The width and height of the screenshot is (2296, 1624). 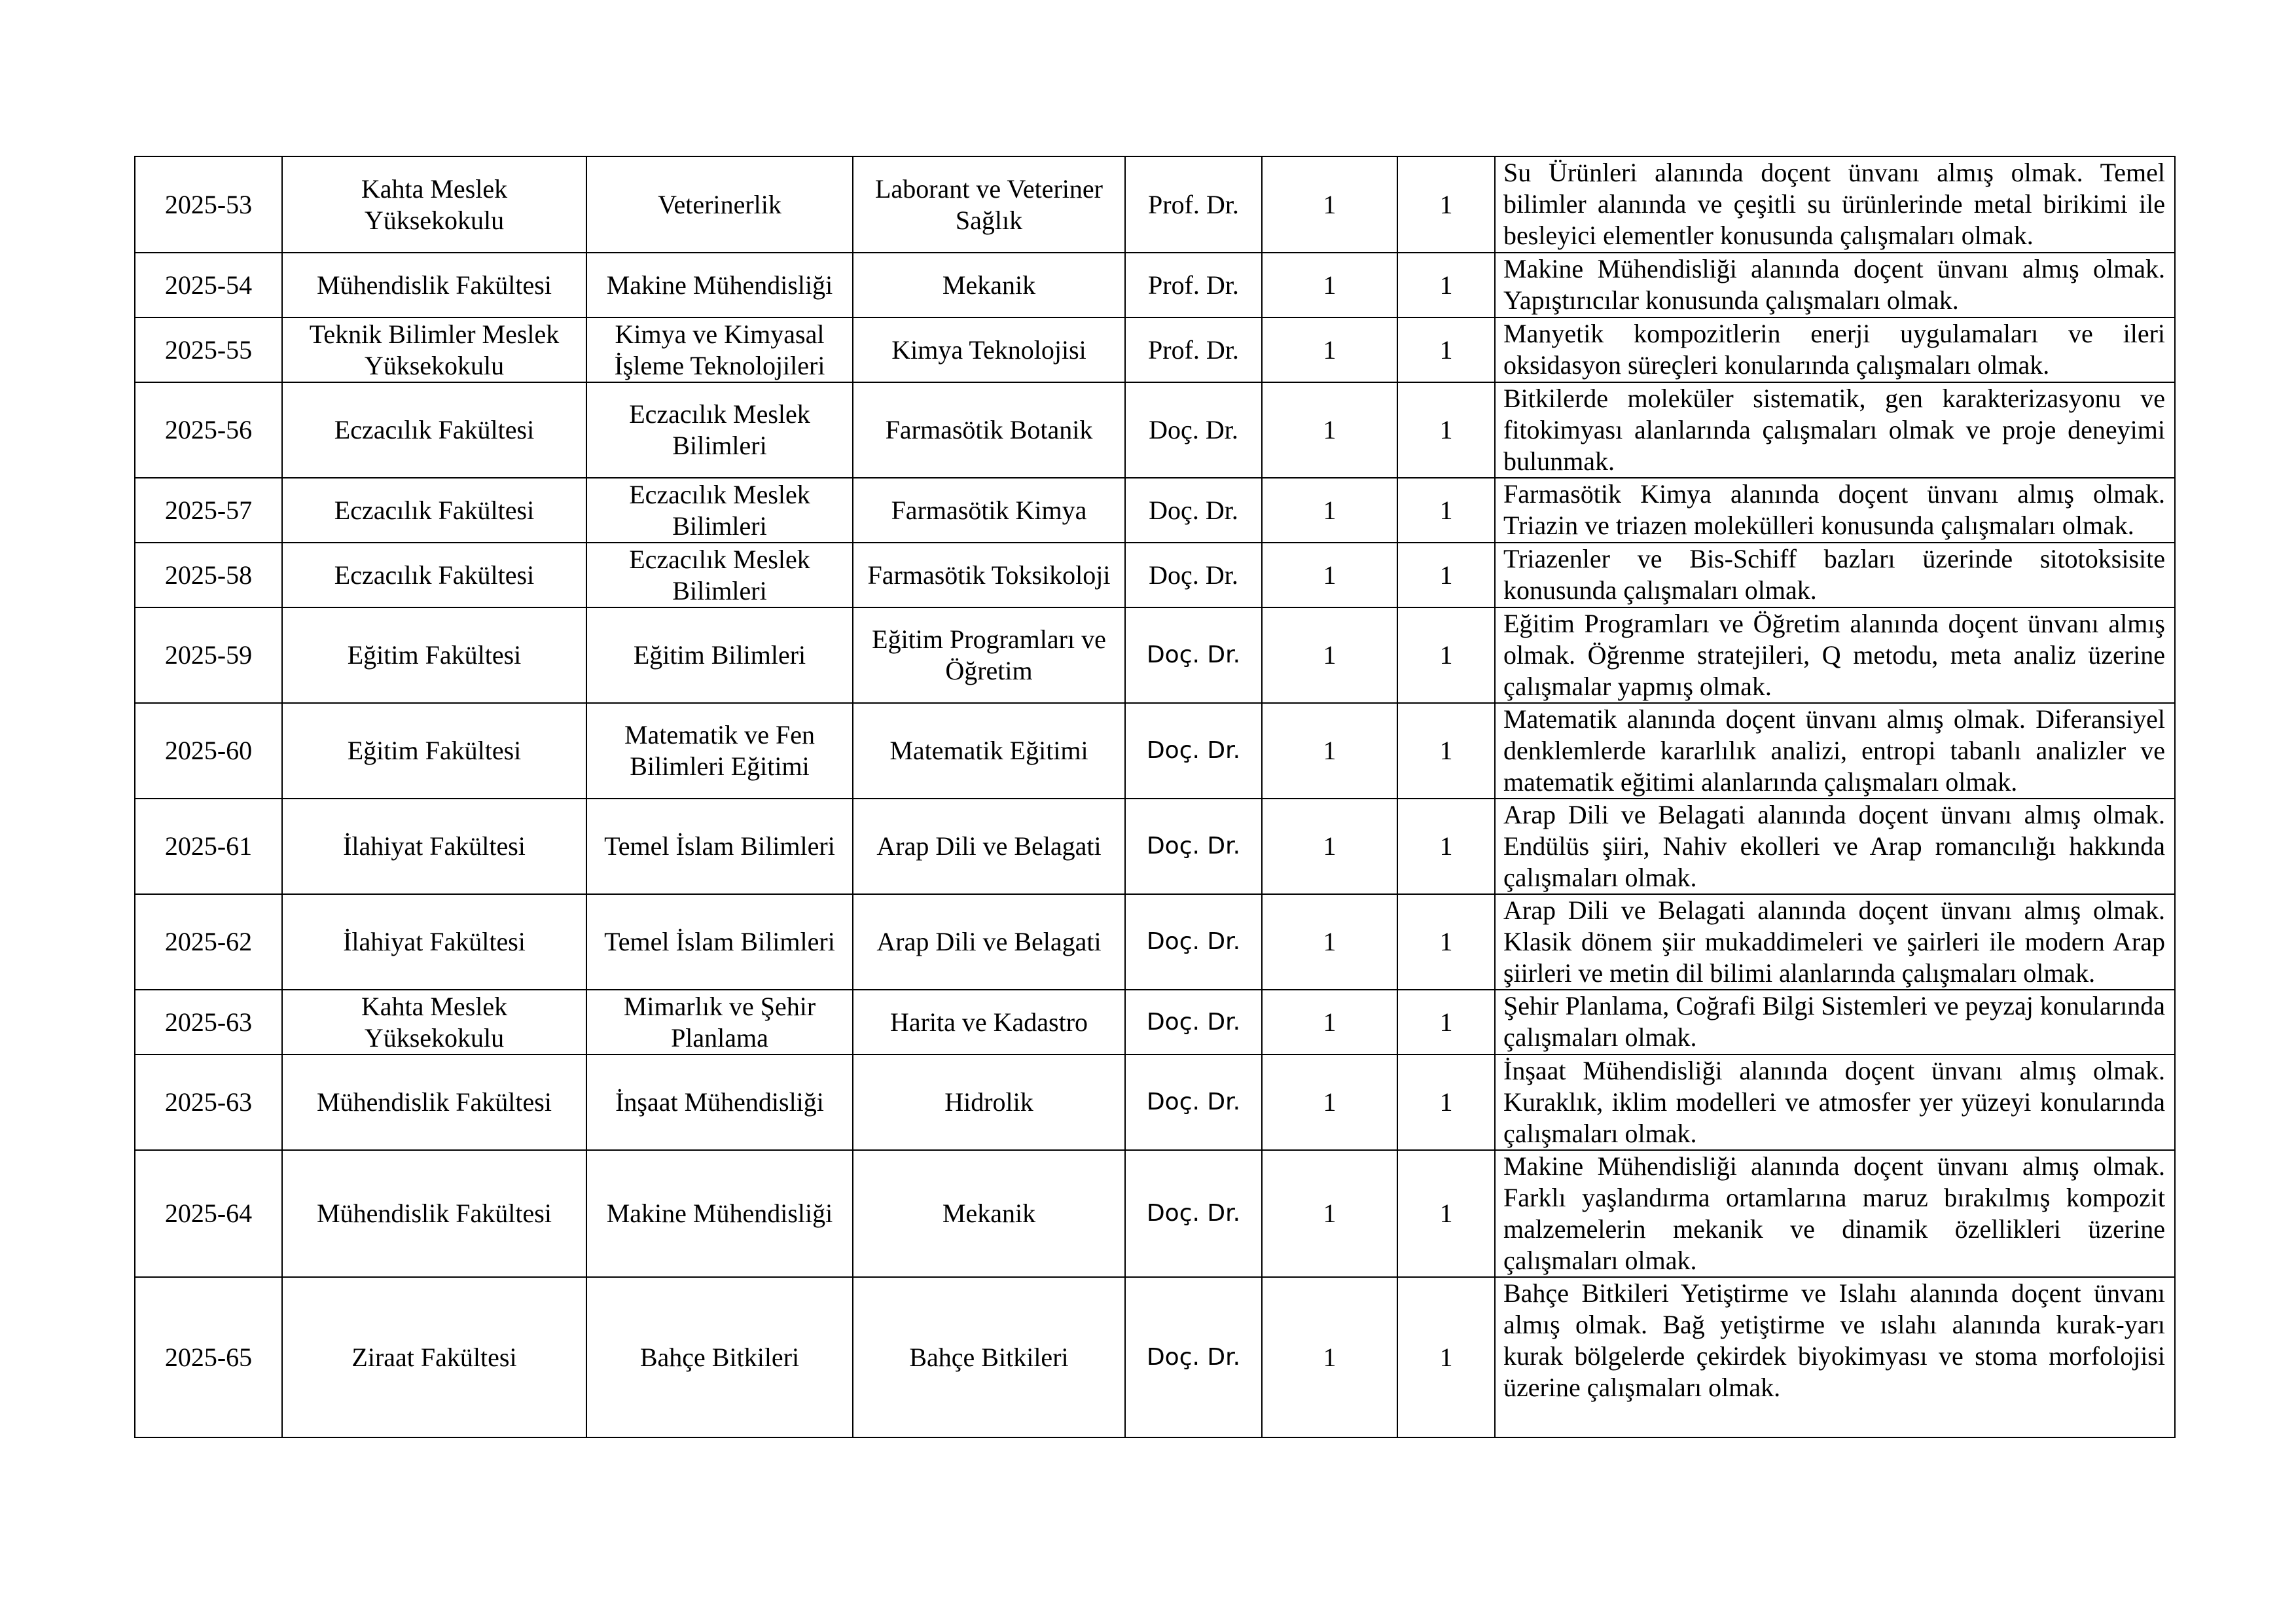 I want to click on program-cell: Hidrolik, so click(x=989, y=1102).